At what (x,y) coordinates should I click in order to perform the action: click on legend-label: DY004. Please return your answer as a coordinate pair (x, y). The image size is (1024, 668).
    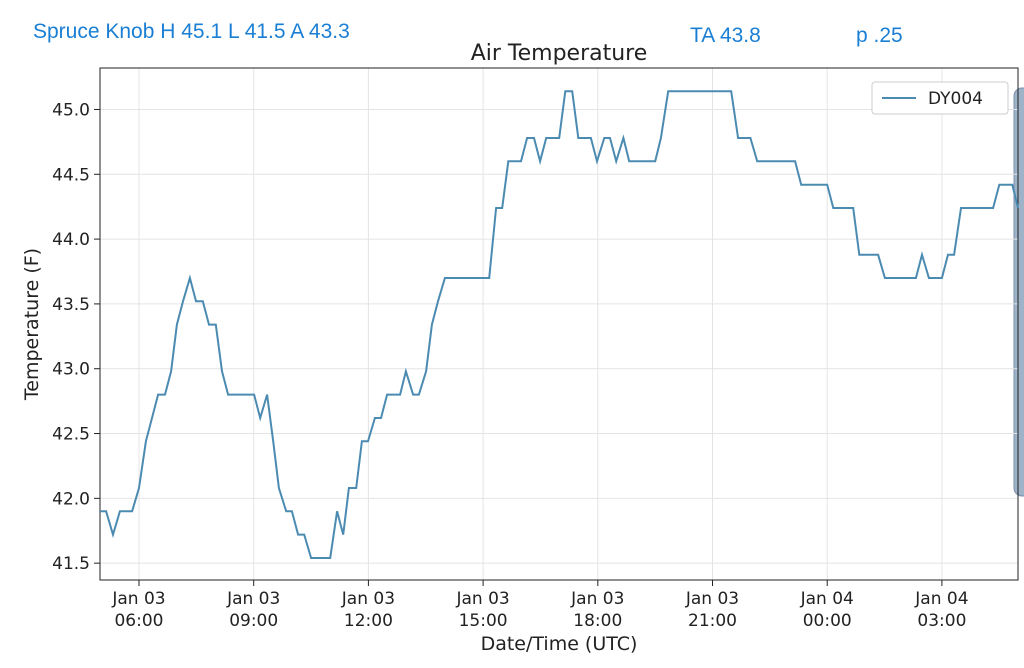
    Looking at the image, I should click on (955, 99).